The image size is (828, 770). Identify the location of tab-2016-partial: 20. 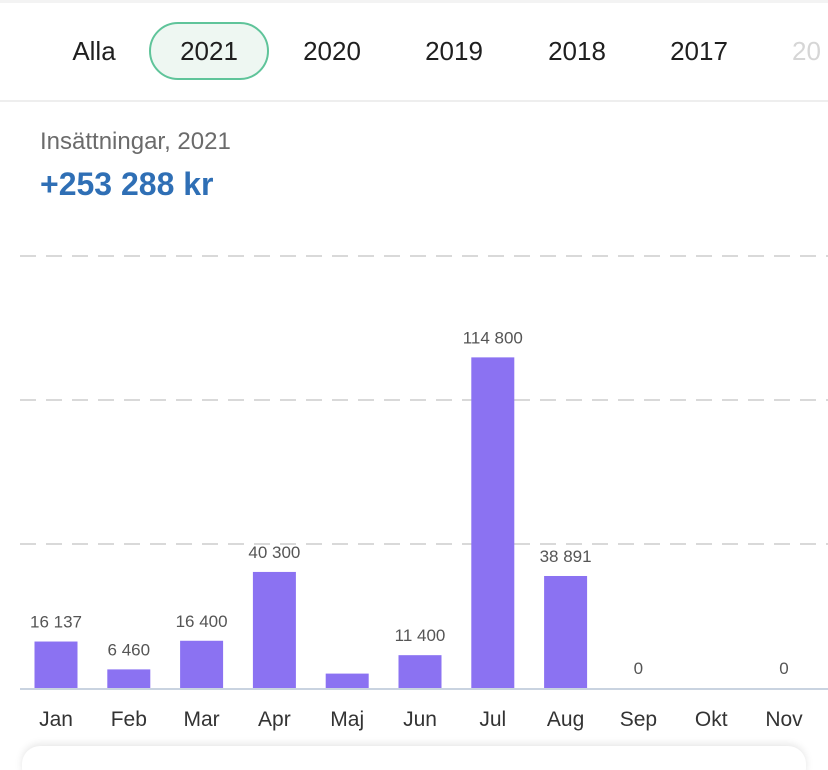
(806, 51).